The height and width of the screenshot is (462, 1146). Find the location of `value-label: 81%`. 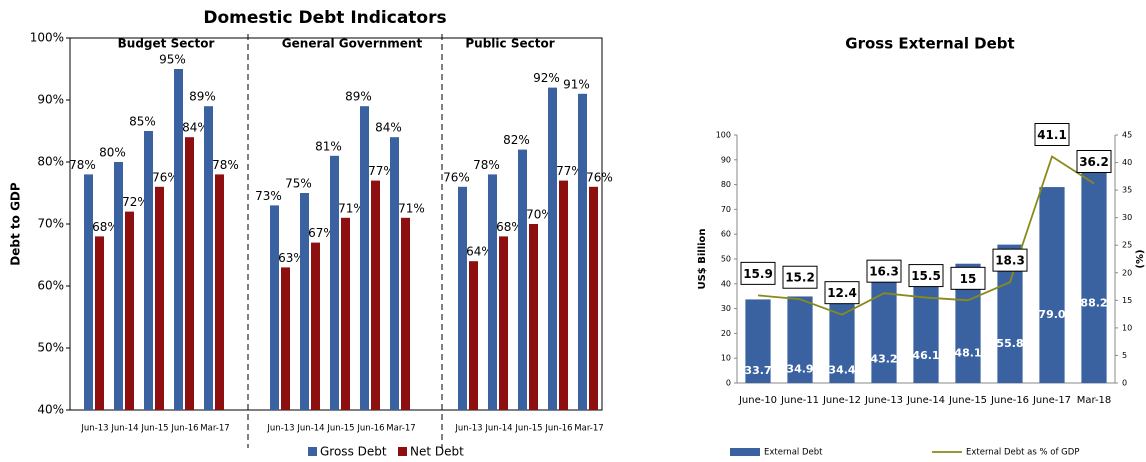

value-label: 81% is located at coordinates (328, 146).